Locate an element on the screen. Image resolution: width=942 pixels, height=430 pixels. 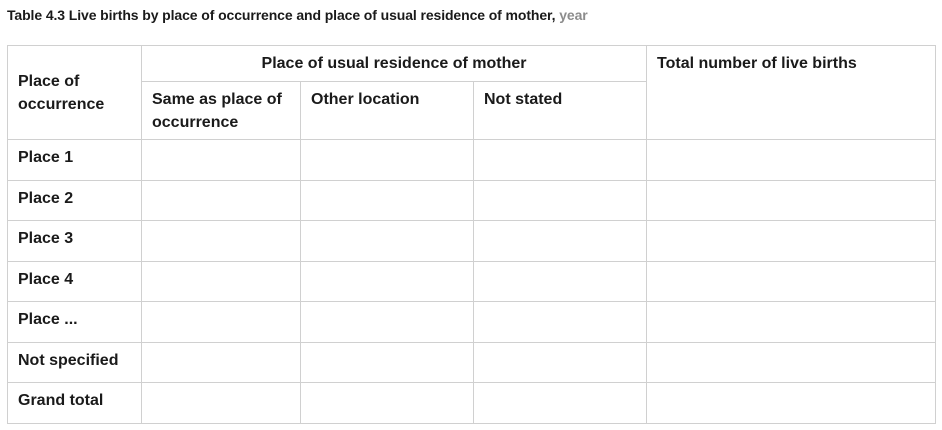
row-label: Place 2 is located at coordinates (74, 200).